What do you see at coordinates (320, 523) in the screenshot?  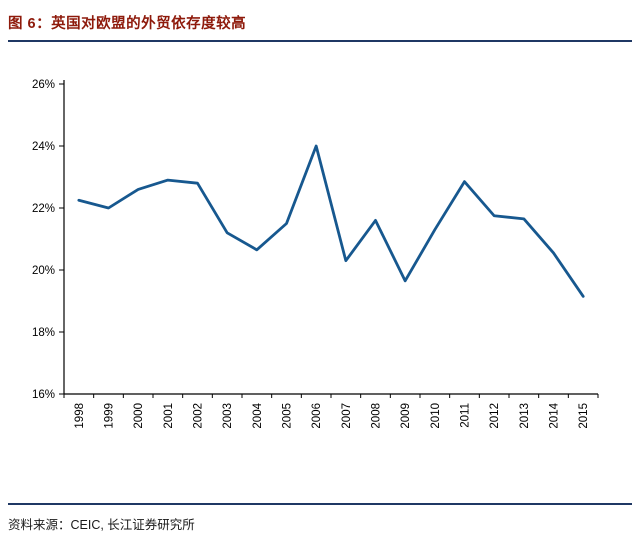 I see `figure-footer: 资料来源：CEIC, 长江证券研究所` at bounding box center [320, 523].